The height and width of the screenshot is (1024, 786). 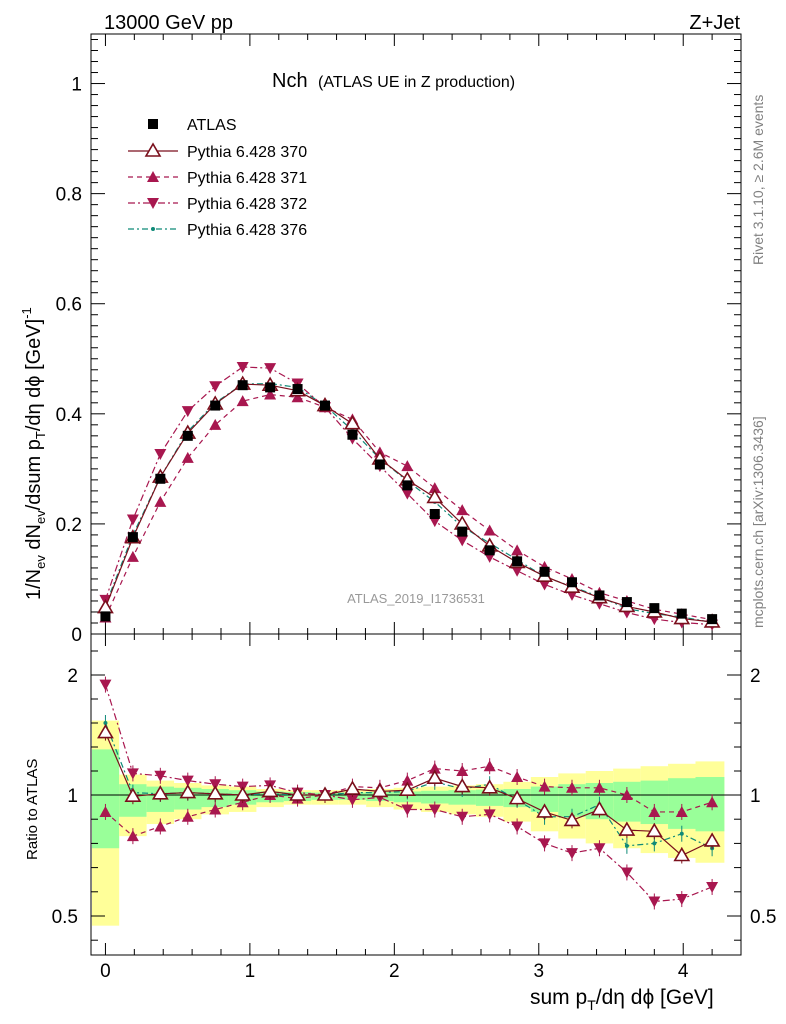 I want to click on x-tick-label: 2, so click(x=394, y=971).